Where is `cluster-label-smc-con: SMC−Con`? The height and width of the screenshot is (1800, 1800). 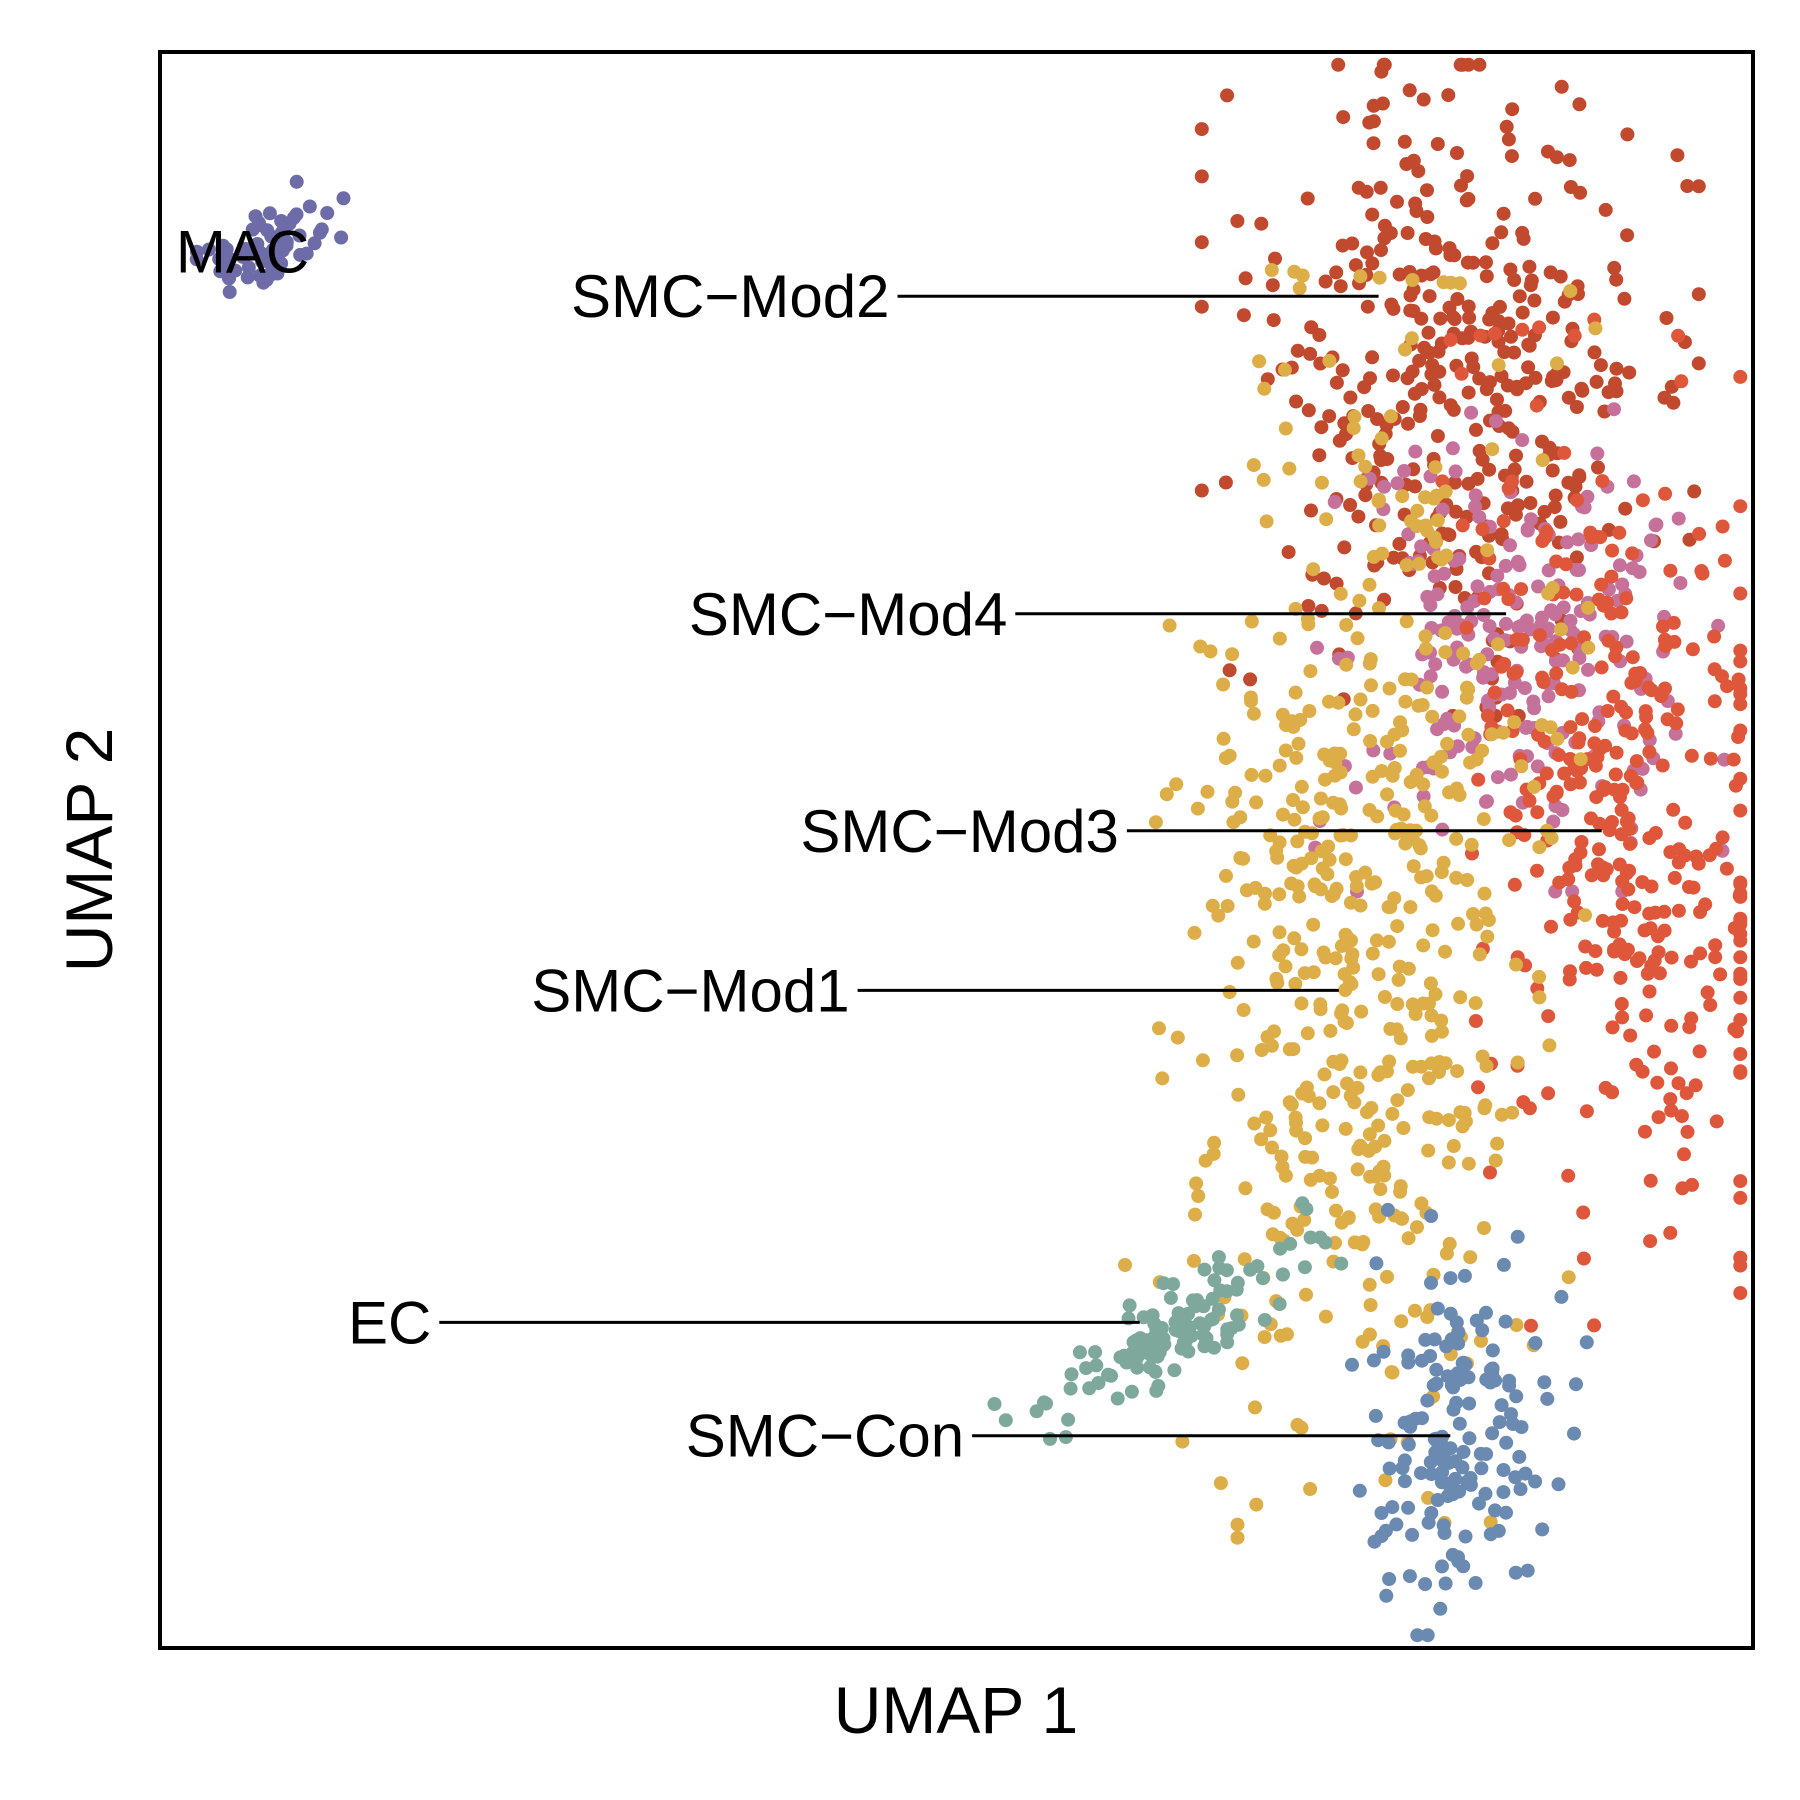
cluster-label-smc-con: SMC−Con is located at coordinates (825, 1436).